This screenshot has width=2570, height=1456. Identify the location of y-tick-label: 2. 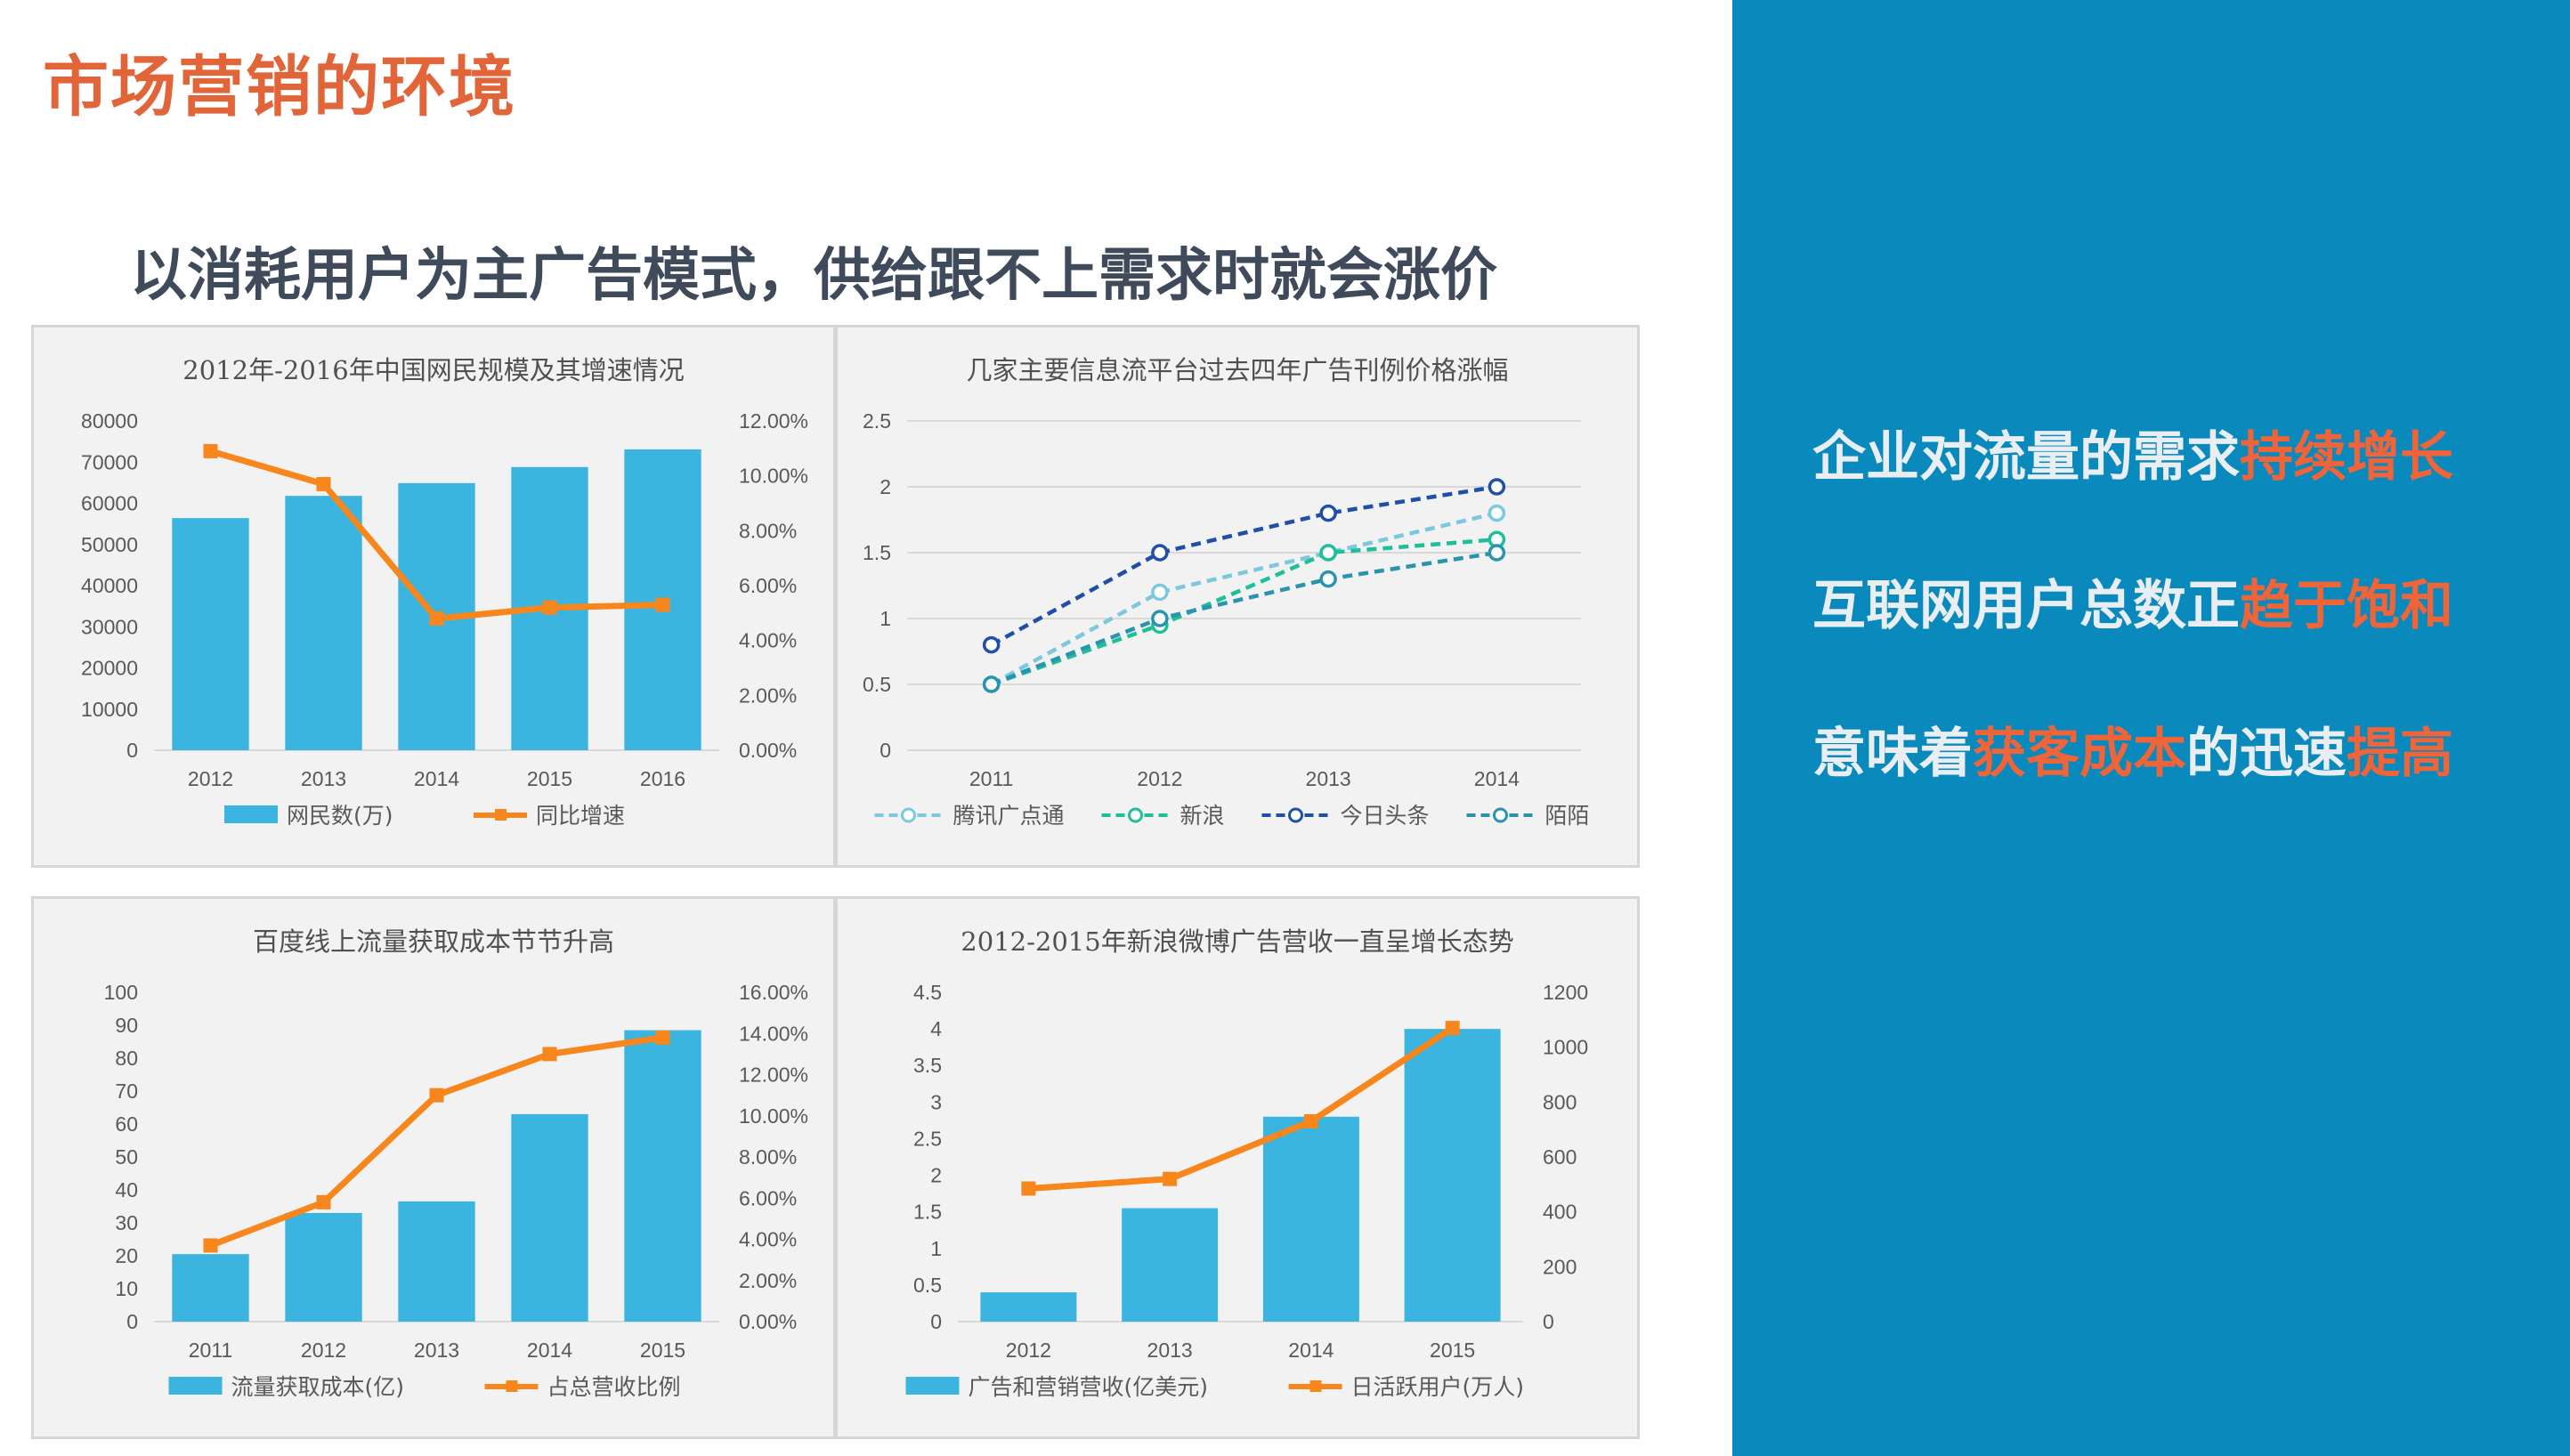
(885, 486).